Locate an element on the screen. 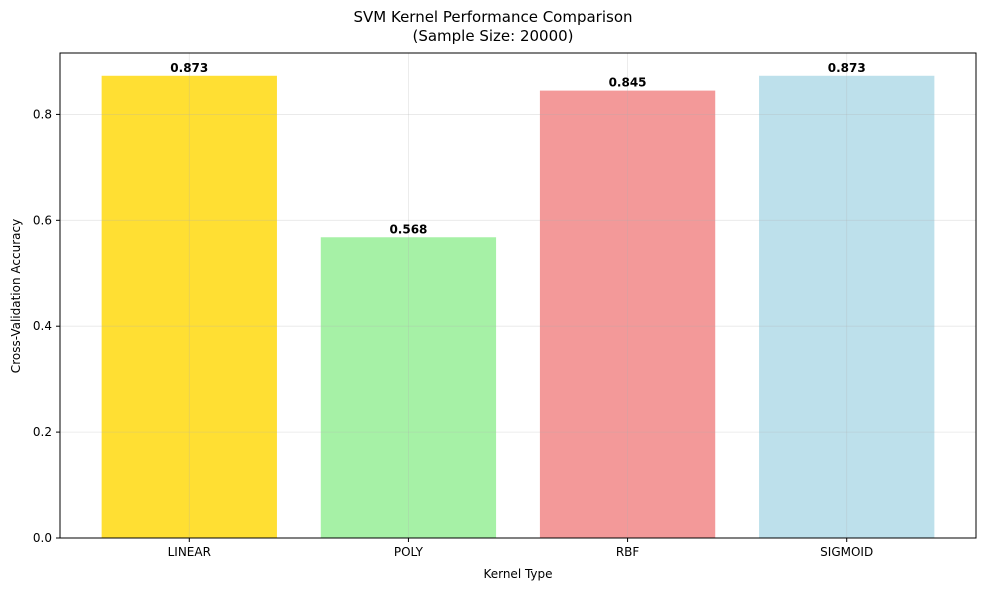  bar-sigmoid is located at coordinates (847, 307).